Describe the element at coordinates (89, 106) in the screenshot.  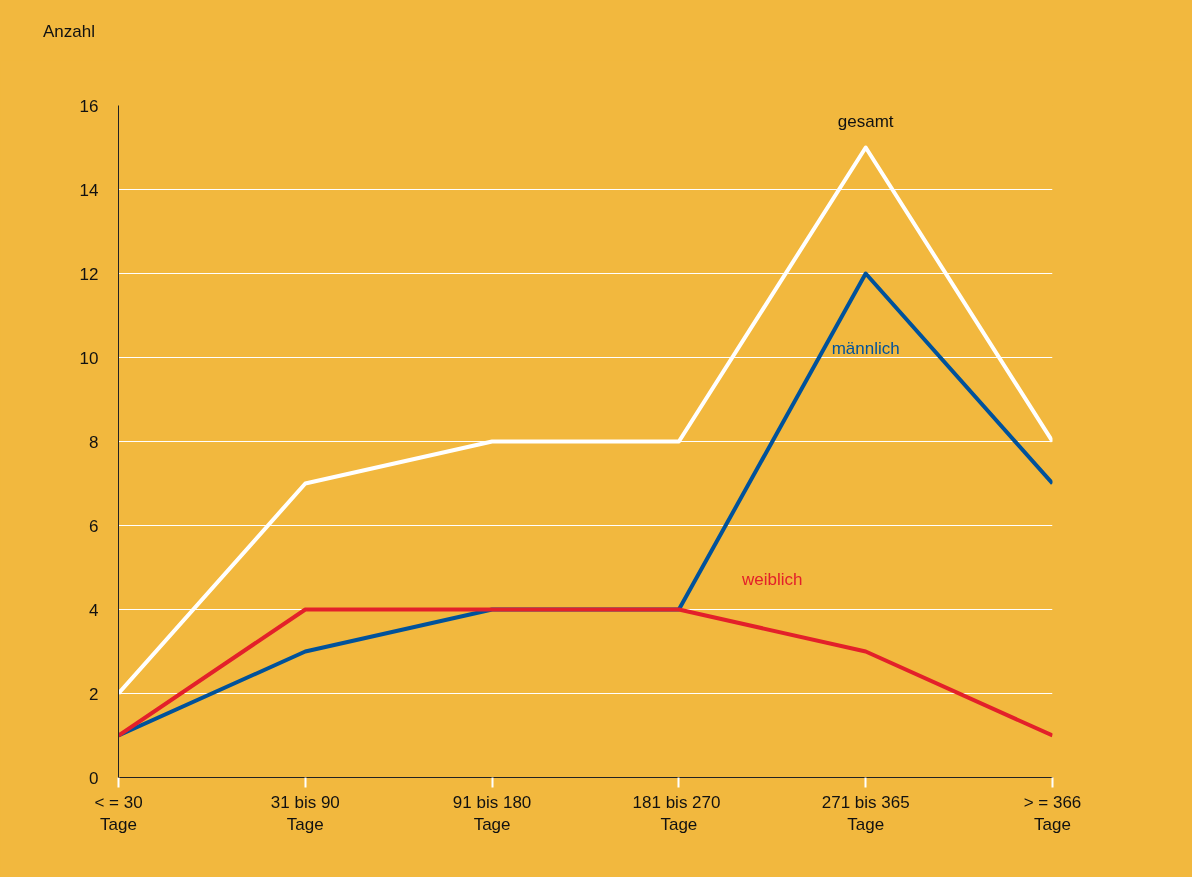
I see `y-tick-label: 16` at that location.